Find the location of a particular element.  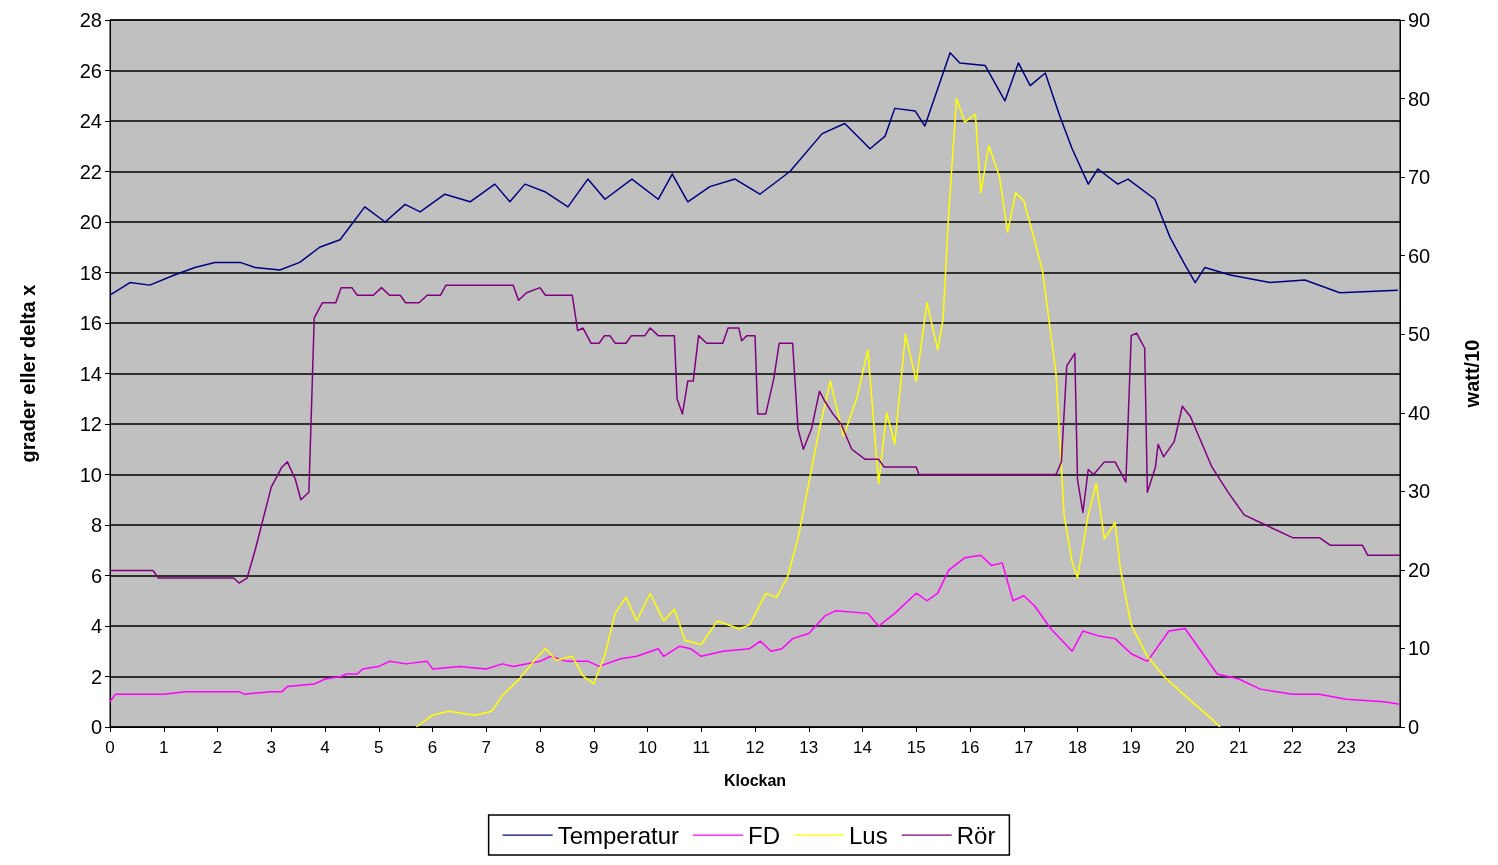

y2-tick-label: 20 is located at coordinates (1419, 569).